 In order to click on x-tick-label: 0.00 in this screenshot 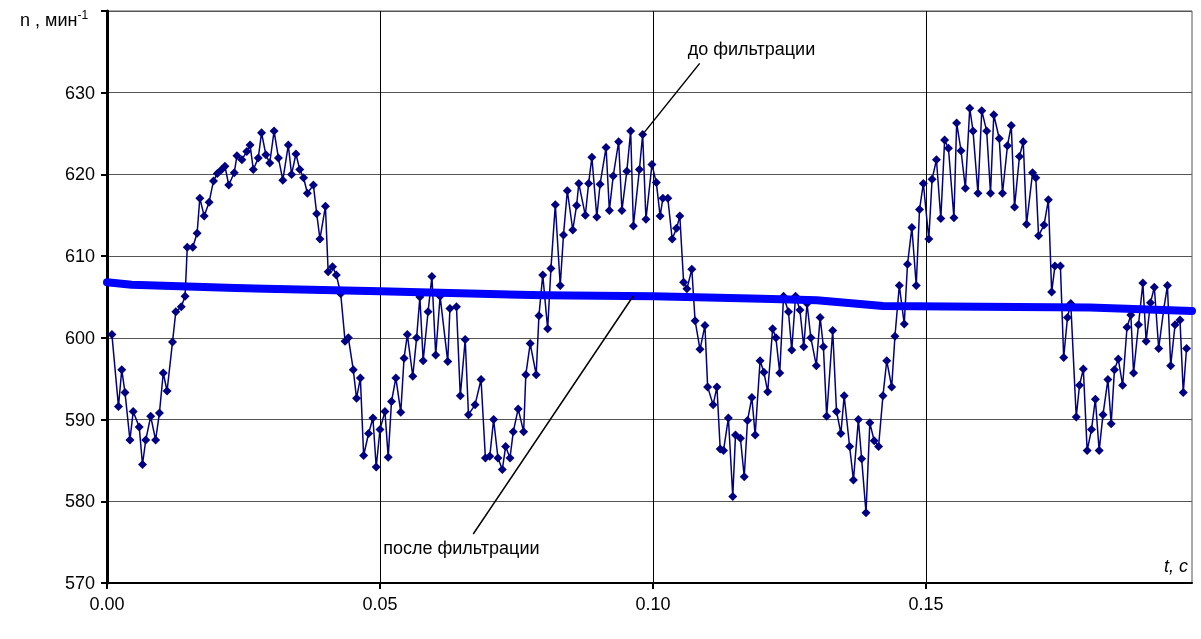, I will do `click(107, 604)`.